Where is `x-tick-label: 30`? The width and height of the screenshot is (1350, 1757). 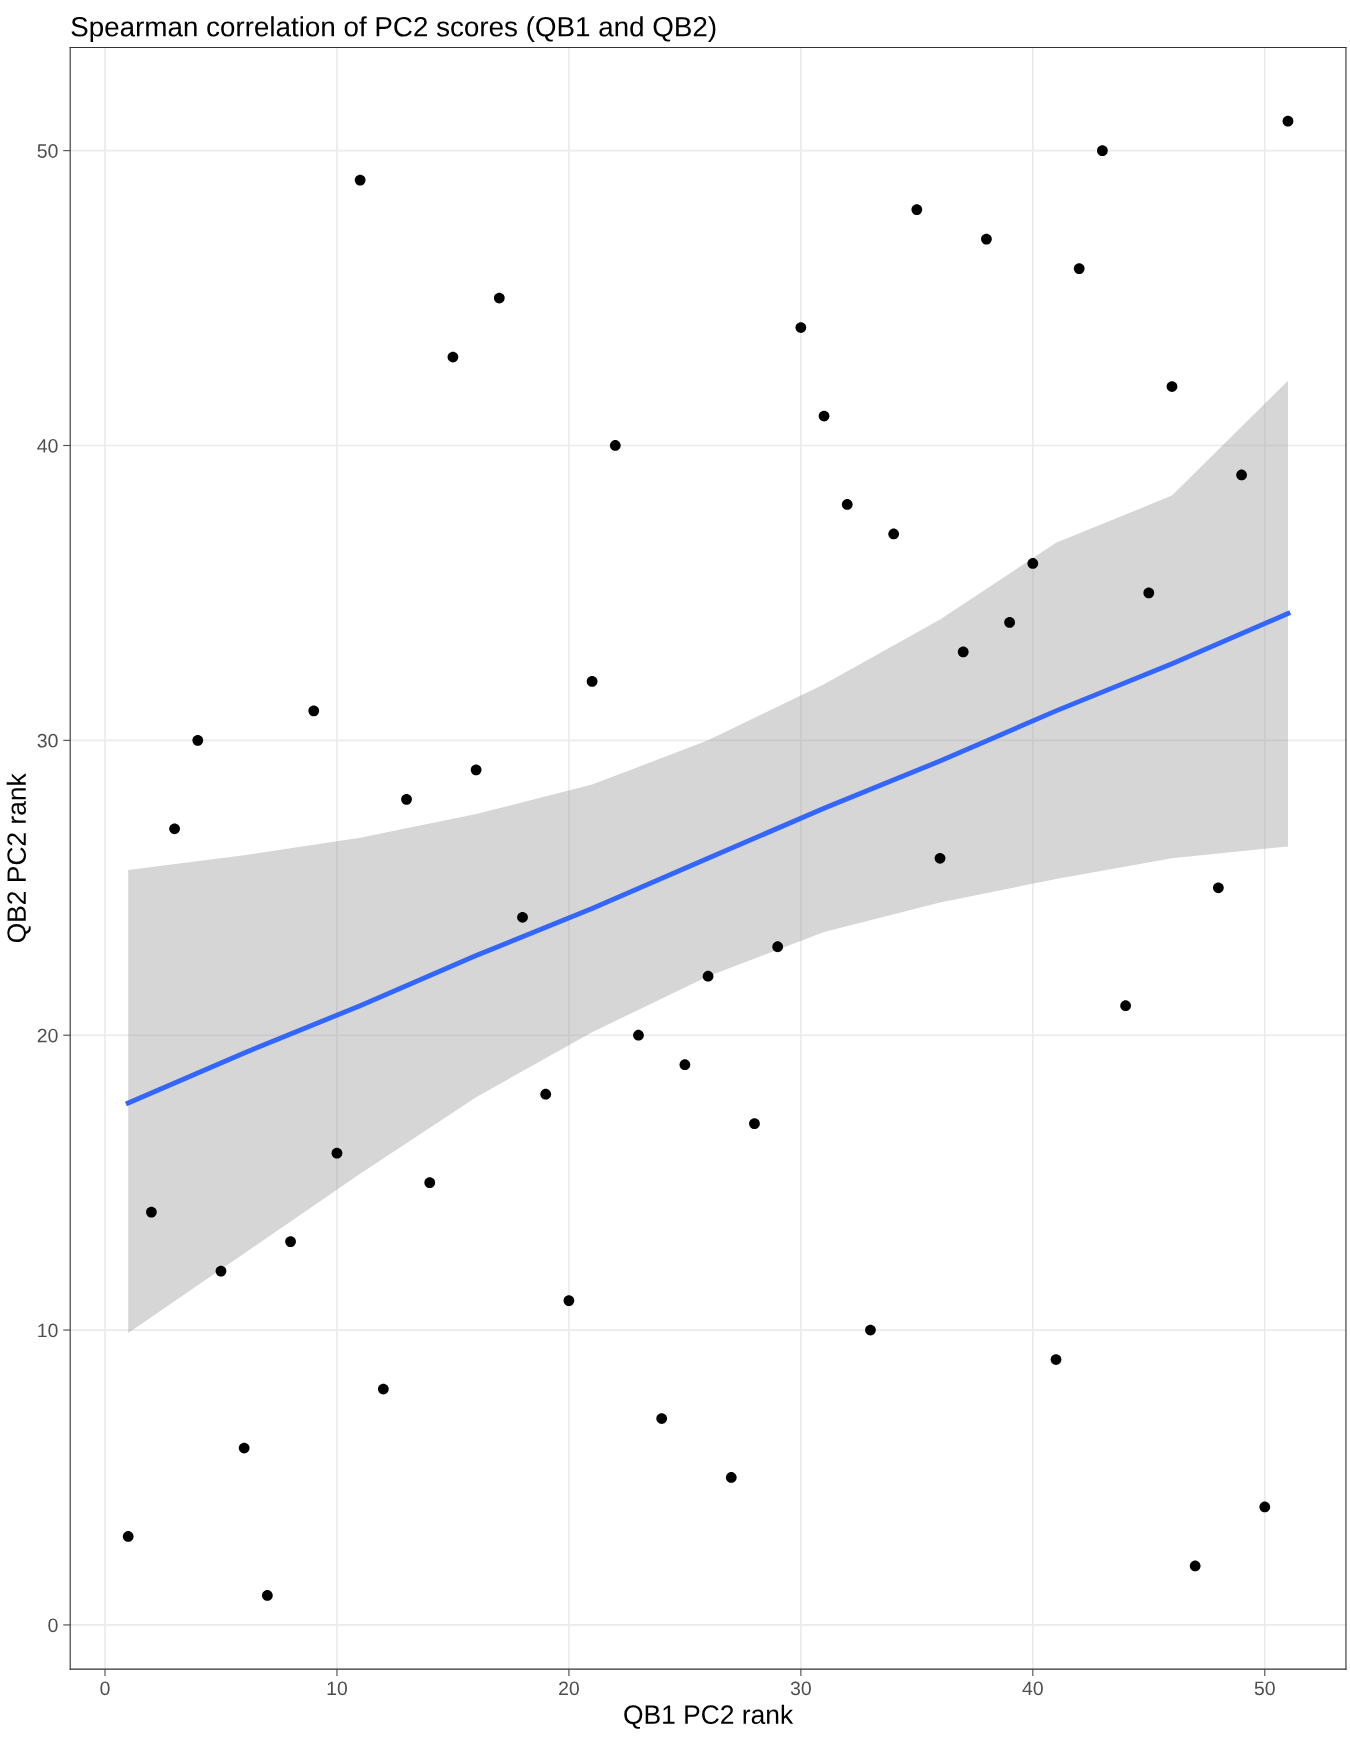 x-tick-label: 30 is located at coordinates (800, 1688).